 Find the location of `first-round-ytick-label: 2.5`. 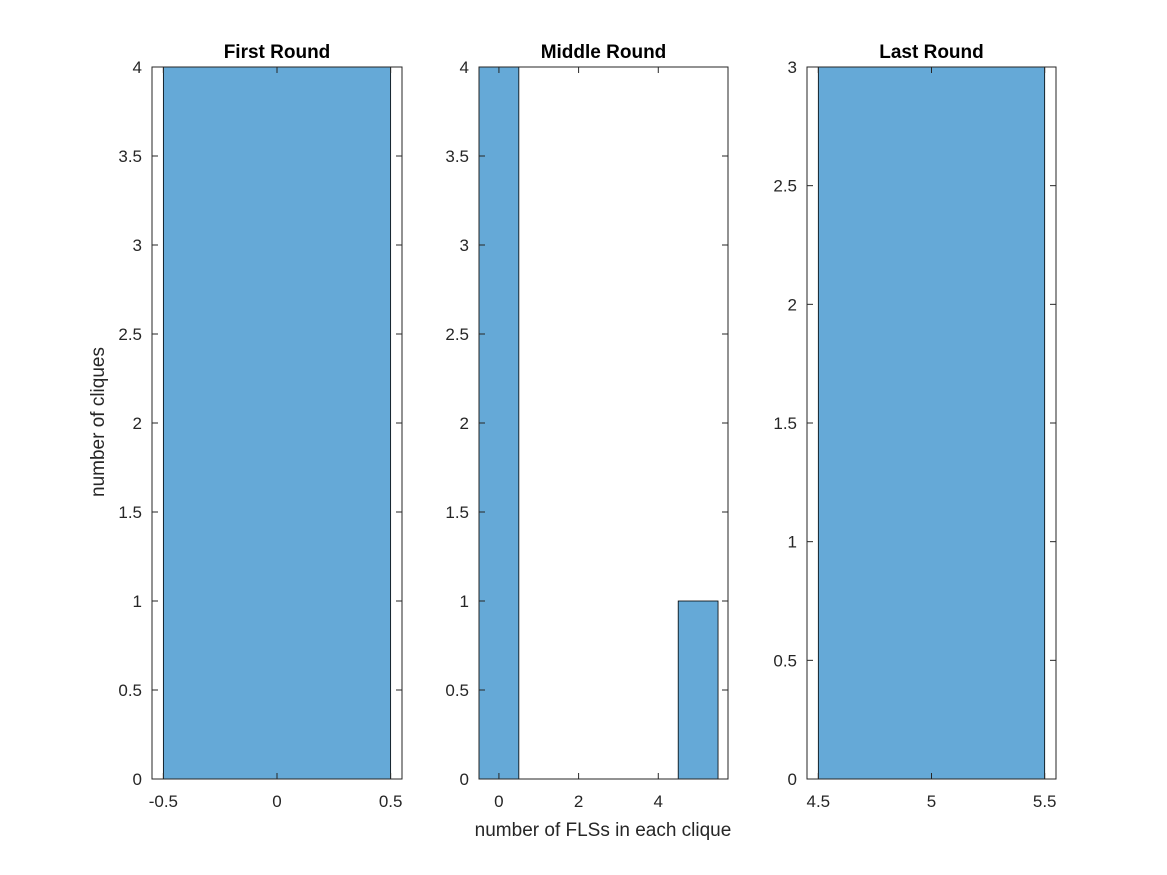

first-round-ytick-label: 2.5 is located at coordinates (130, 334).